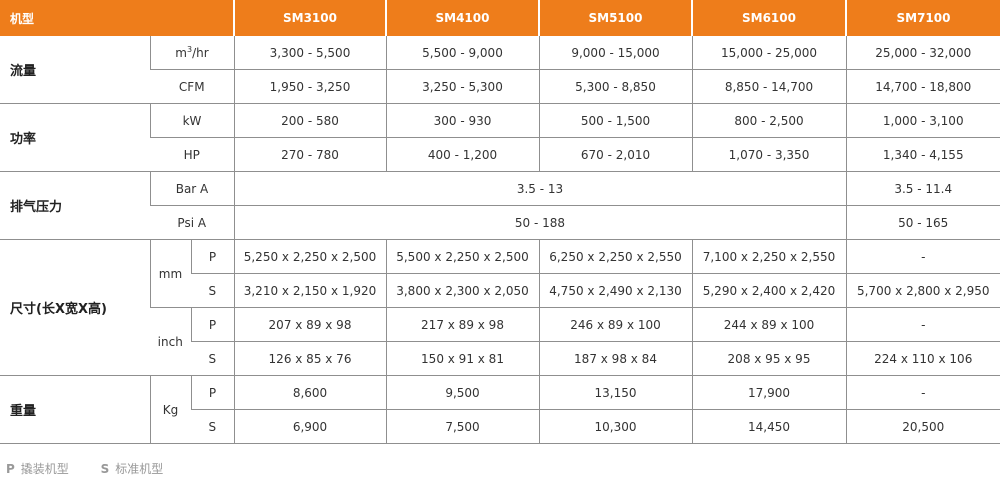 This screenshot has height=480, width=1001. What do you see at coordinates (768, 392) in the screenshot?
I see `table-cell: 17,900` at bounding box center [768, 392].